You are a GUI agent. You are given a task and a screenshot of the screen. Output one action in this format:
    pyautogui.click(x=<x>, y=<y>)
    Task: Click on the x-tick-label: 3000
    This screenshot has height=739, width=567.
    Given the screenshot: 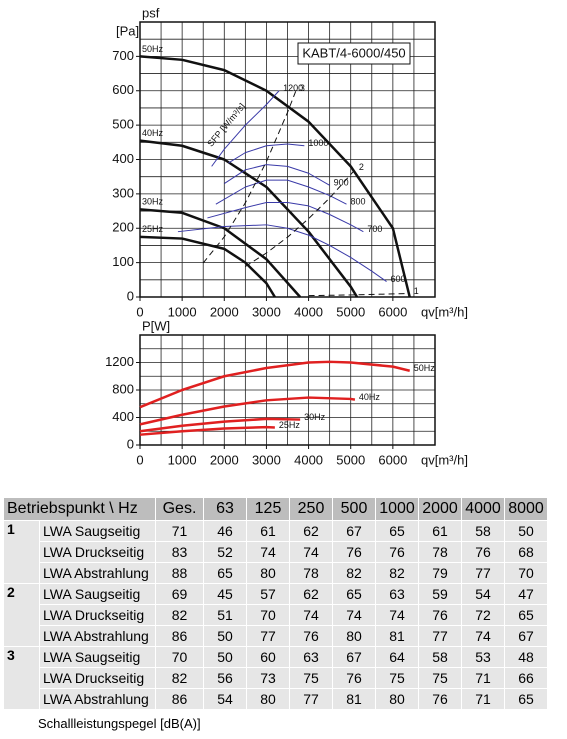 What is the action you would take?
    pyautogui.click(x=266, y=459)
    